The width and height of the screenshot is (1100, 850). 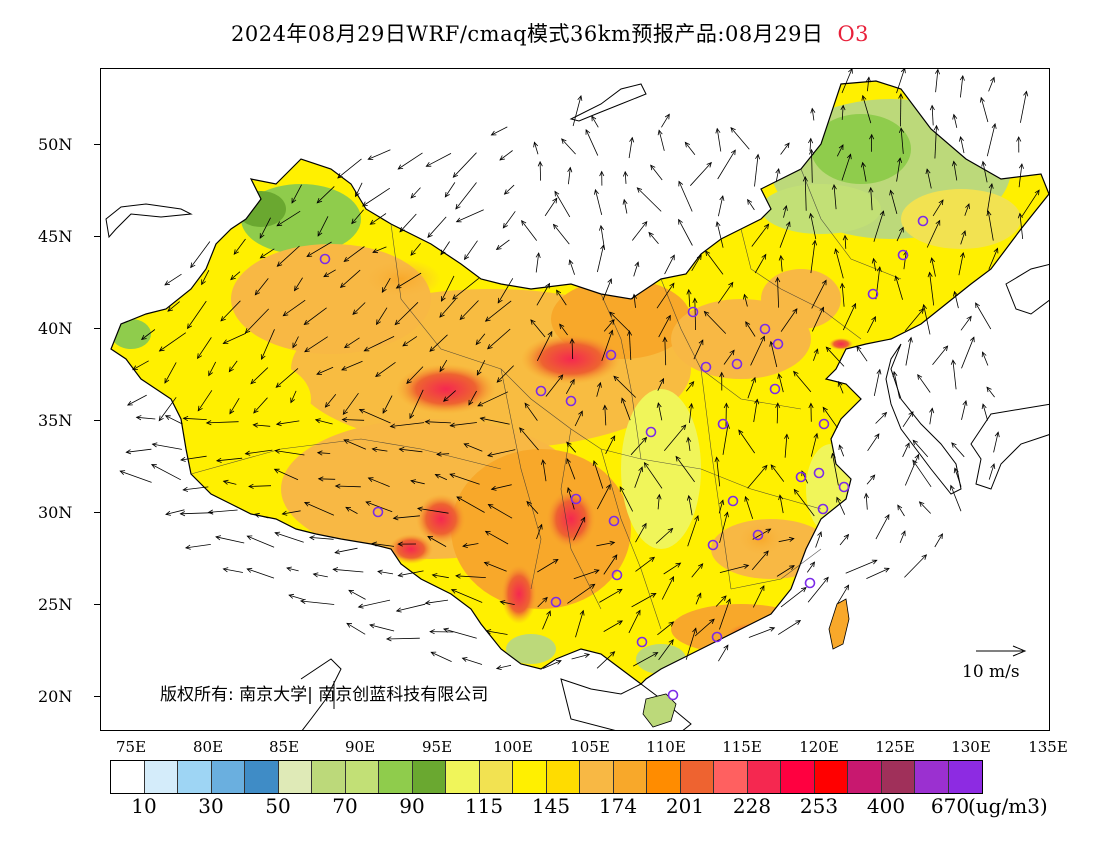 What do you see at coordinates (360, 747) in the screenshot?
I see `lon-label: 90E` at bounding box center [360, 747].